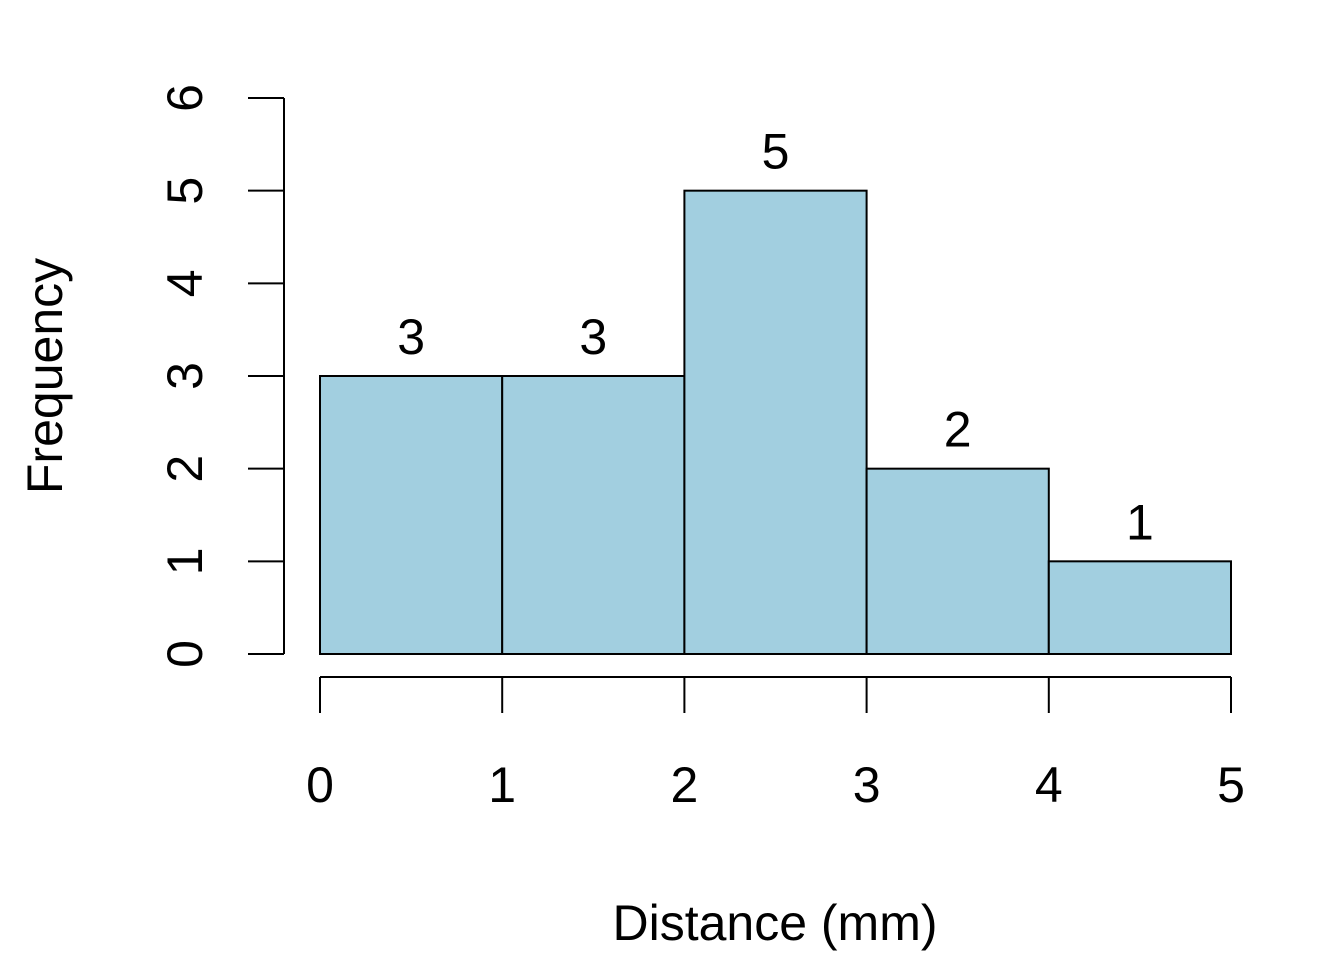 This screenshot has width=1344, height=960. What do you see at coordinates (185, 191) in the screenshot?
I see `y-tick-label: 5` at bounding box center [185, 191].